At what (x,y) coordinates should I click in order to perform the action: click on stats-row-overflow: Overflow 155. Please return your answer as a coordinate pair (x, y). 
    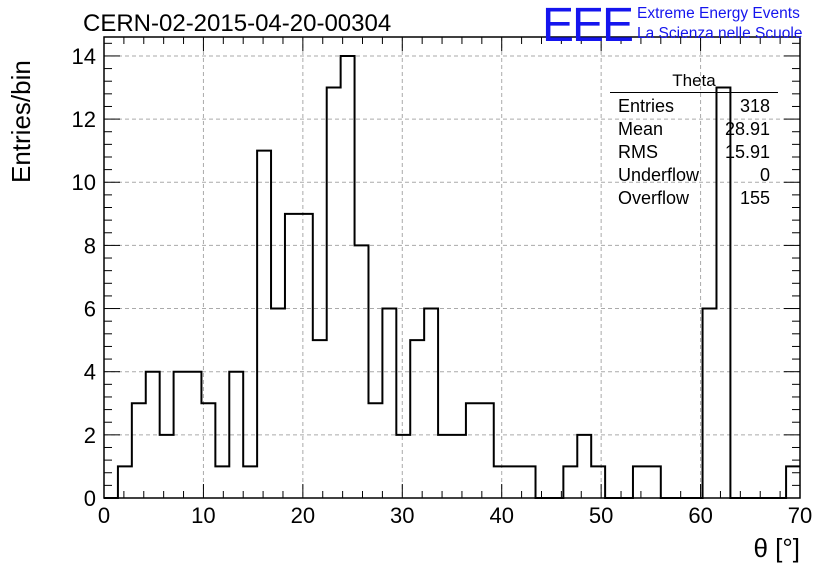
    Looking at the image, I should click on (694, 198).